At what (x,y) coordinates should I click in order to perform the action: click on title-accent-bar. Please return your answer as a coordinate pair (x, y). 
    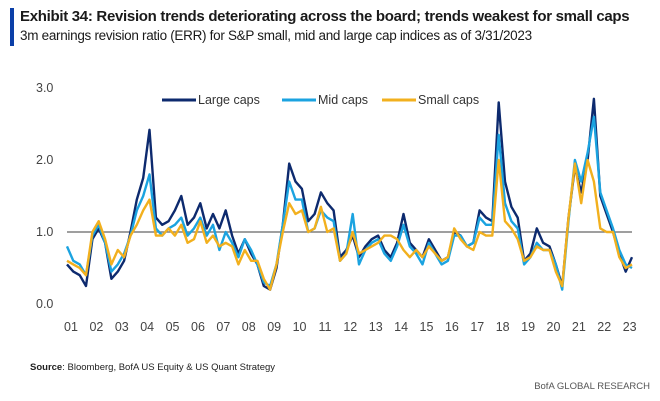
    Looking at the image, I should click on (12, 27).